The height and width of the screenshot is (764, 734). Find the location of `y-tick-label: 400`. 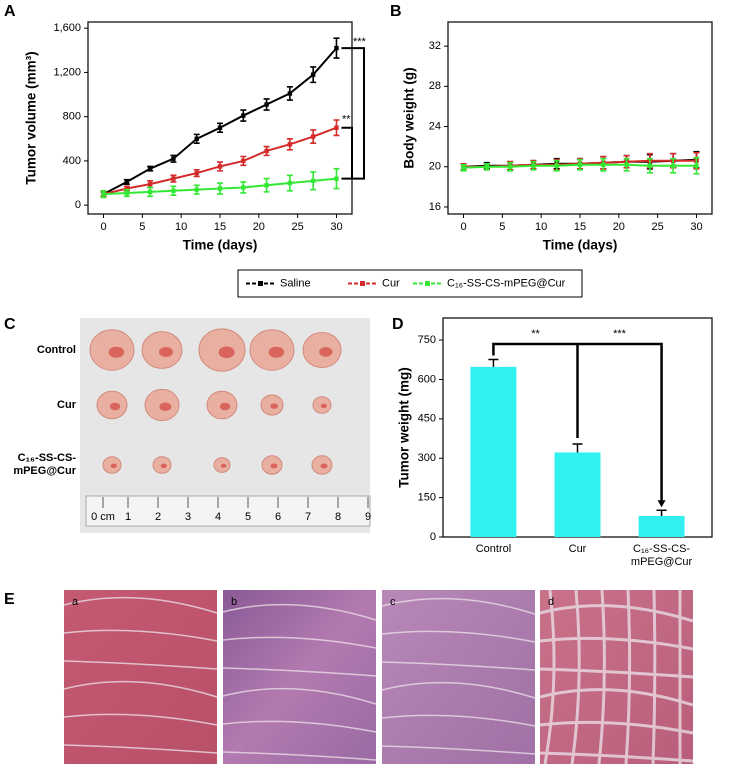

y-tick-label: 400 is located at coordinates (72, 161).